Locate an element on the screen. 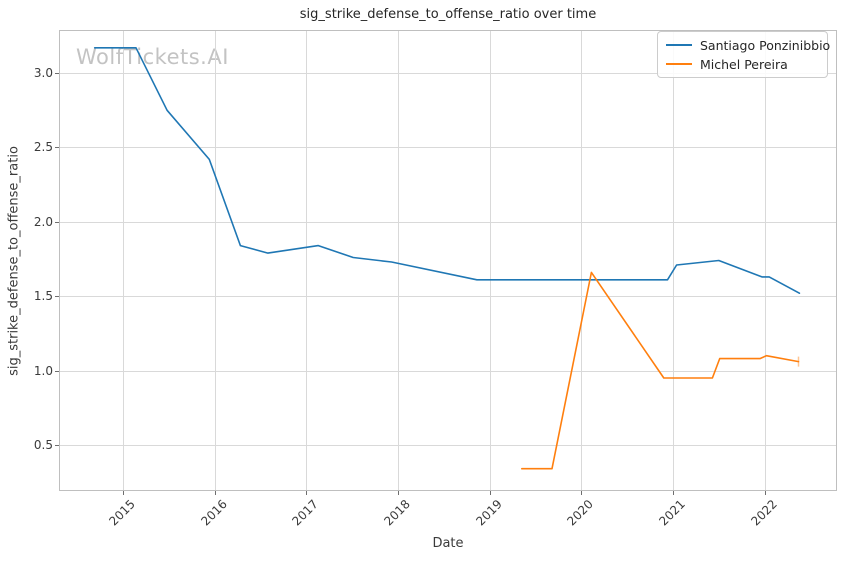 The image size is (844, 561). watermark: WolfTickets.AI is located at coordinates (152, 57).